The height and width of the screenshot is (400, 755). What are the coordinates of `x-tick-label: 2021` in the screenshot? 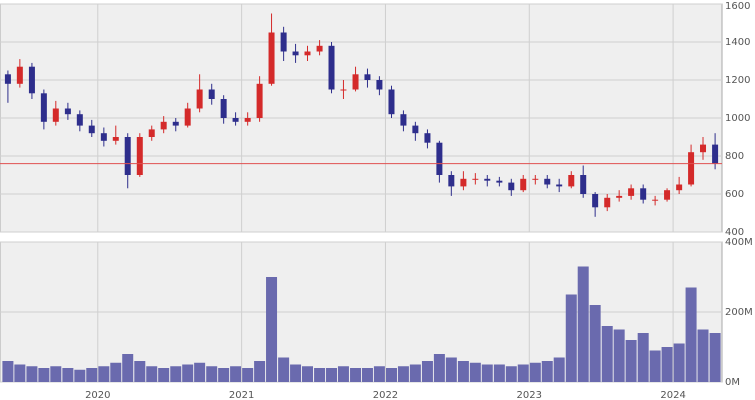 It's located at (241, 395).